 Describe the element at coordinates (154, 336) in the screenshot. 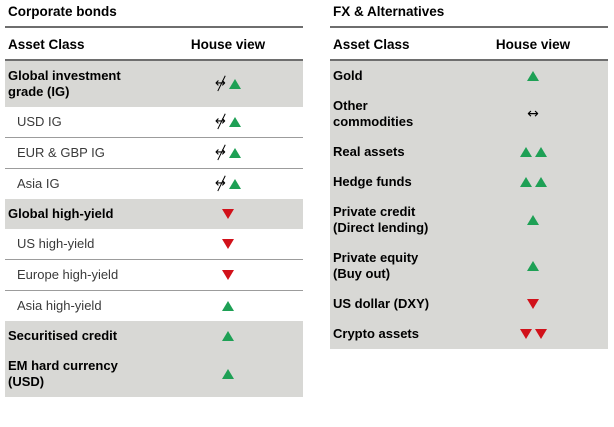

I see `table-row: Securitised credit` at that location.